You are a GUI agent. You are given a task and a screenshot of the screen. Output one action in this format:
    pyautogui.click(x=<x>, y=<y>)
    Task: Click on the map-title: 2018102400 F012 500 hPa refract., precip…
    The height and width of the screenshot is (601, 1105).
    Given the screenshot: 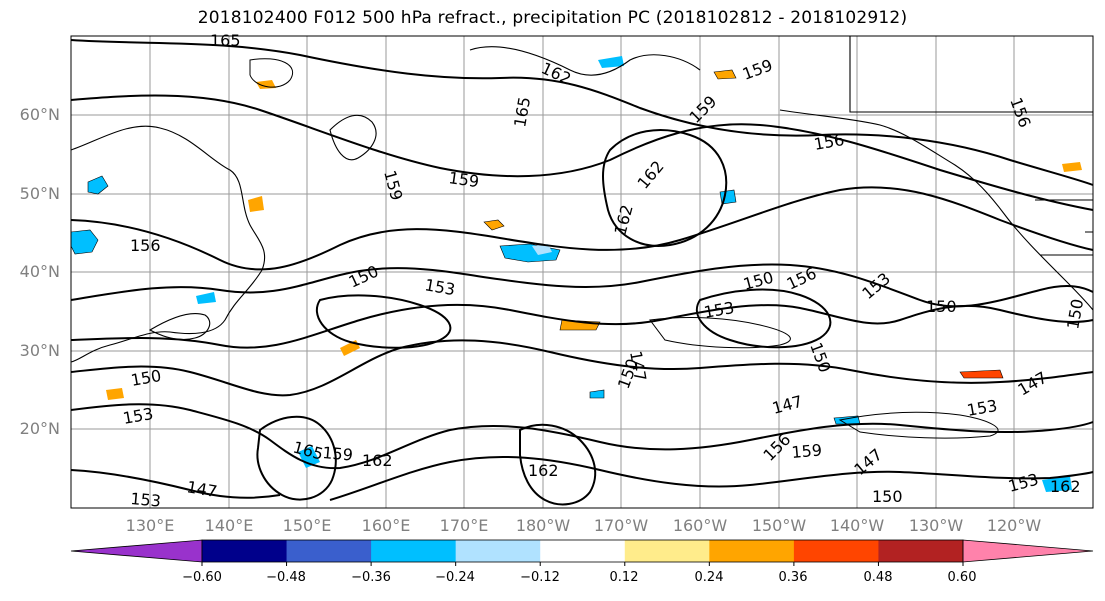 What is the action you would take?
    pyautogui.click(x=552, y=18)
    